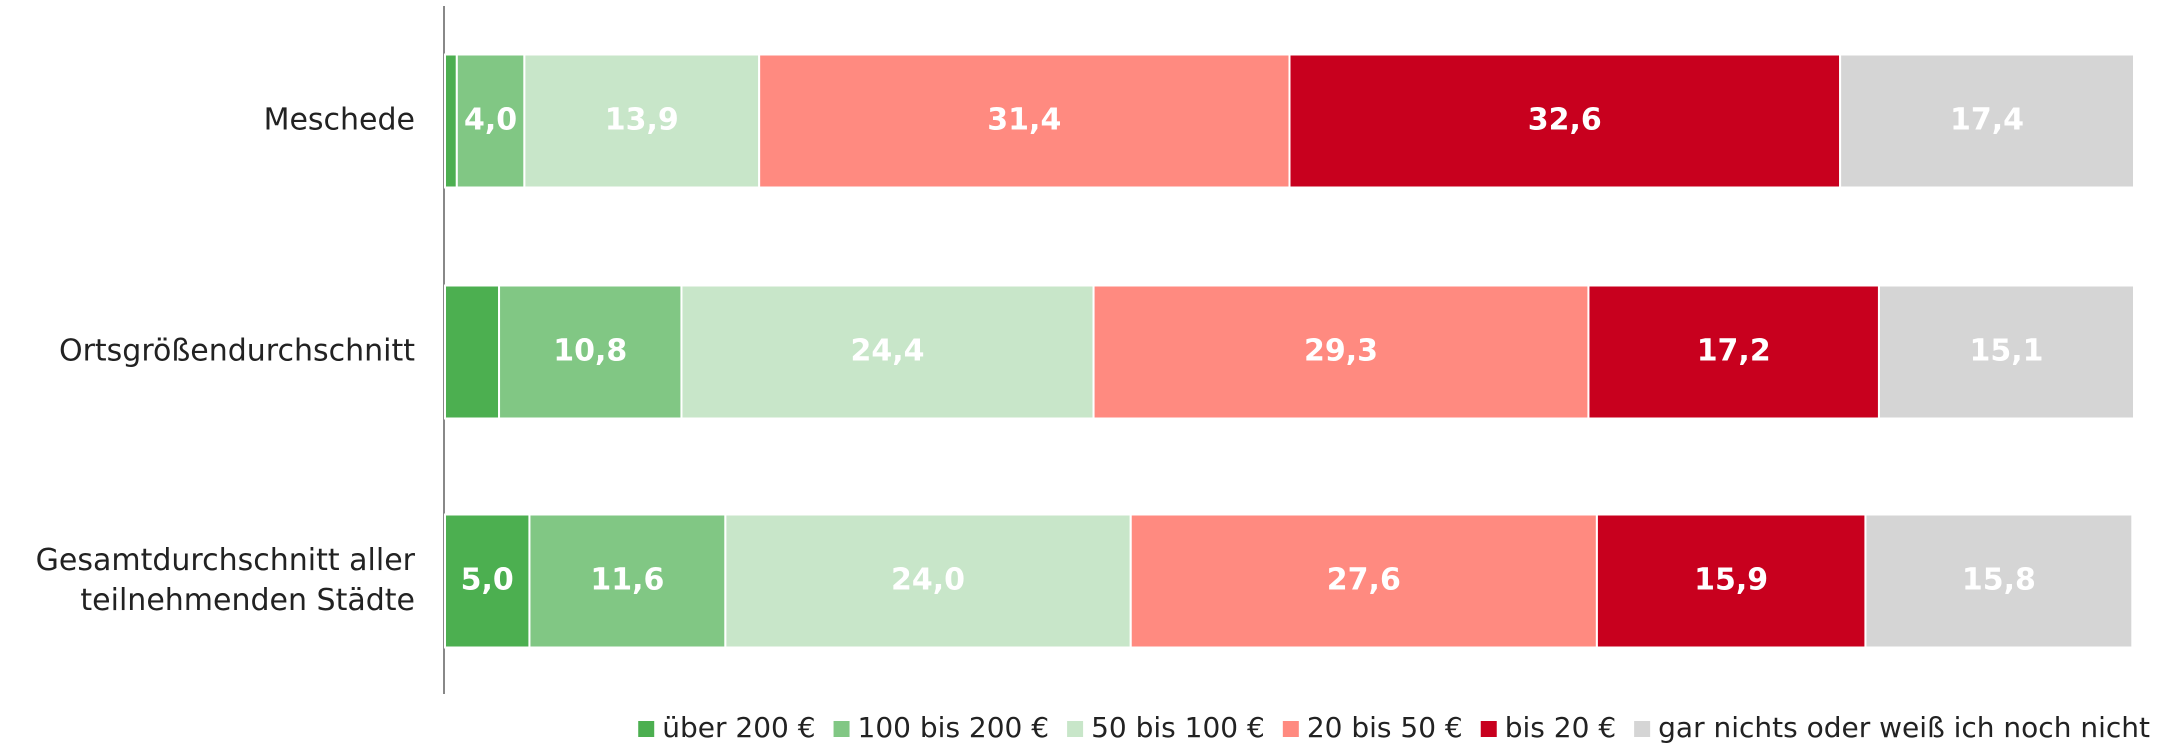 This screenshot has width=2164, height=748. I want to click on value-label: 15,8, so click(1999, 580).